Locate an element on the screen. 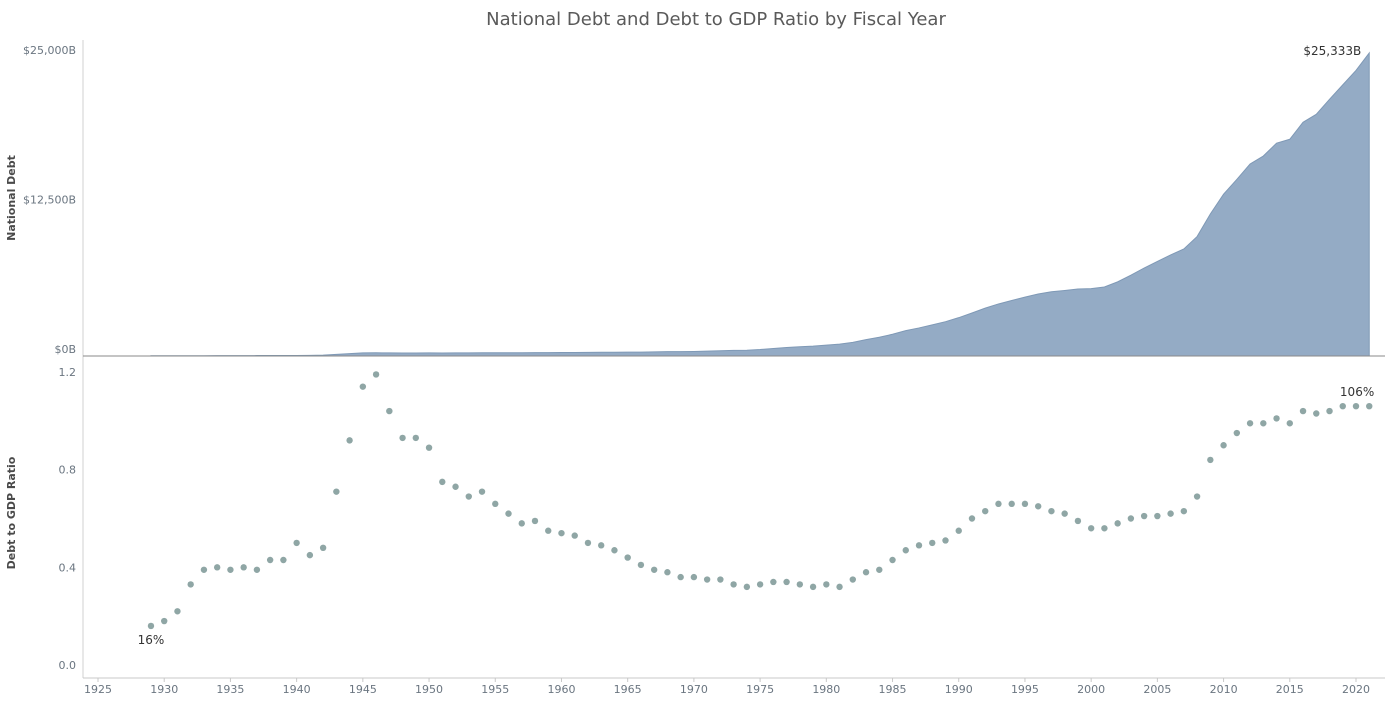 This screenshot has height=706, width=1400. last-ratio-label: 106% is located at coordinates (1357, 392).